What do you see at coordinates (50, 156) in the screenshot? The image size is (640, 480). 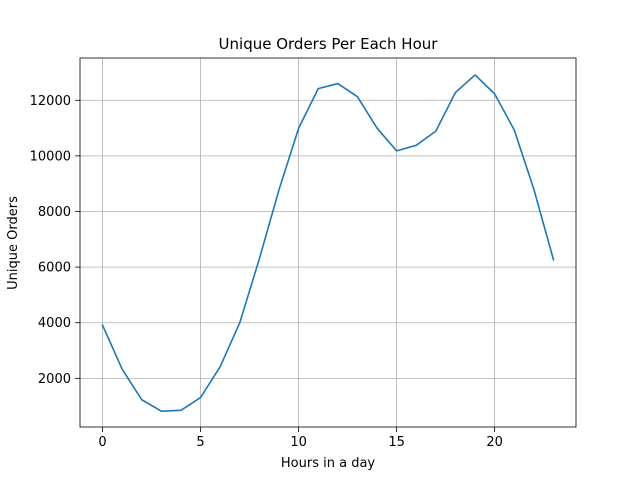 I see `y-tick-label: 10000` at bounding box center [50, 156].